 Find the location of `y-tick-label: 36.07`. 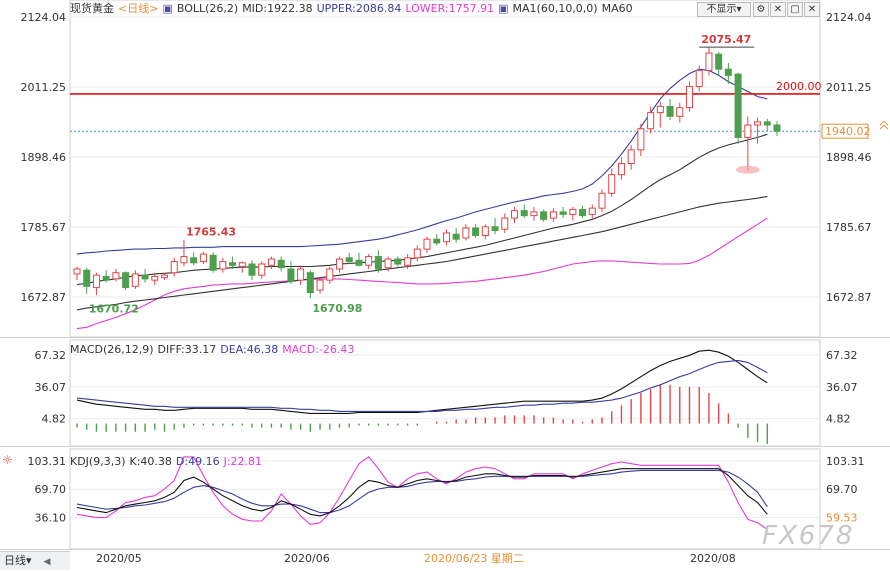

y-tick-label: 36.07 is located at coordinates (51, 387).